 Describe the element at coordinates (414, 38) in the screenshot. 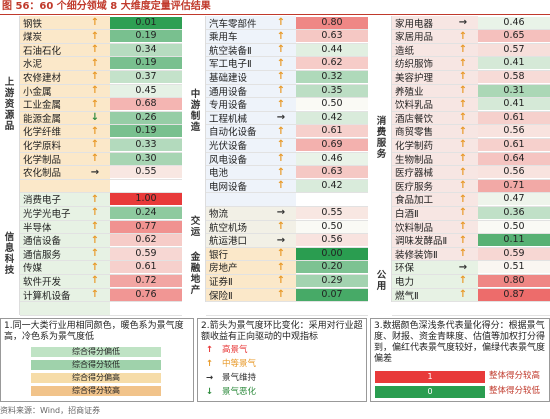

I see `segment-name: 家居用品` at that location.